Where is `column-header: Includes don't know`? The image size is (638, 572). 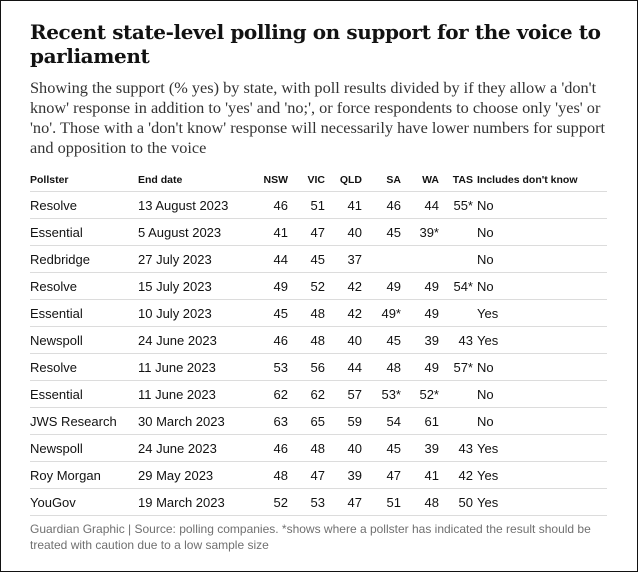
column-header: Includes don't know is located at coordinates (540, 180).